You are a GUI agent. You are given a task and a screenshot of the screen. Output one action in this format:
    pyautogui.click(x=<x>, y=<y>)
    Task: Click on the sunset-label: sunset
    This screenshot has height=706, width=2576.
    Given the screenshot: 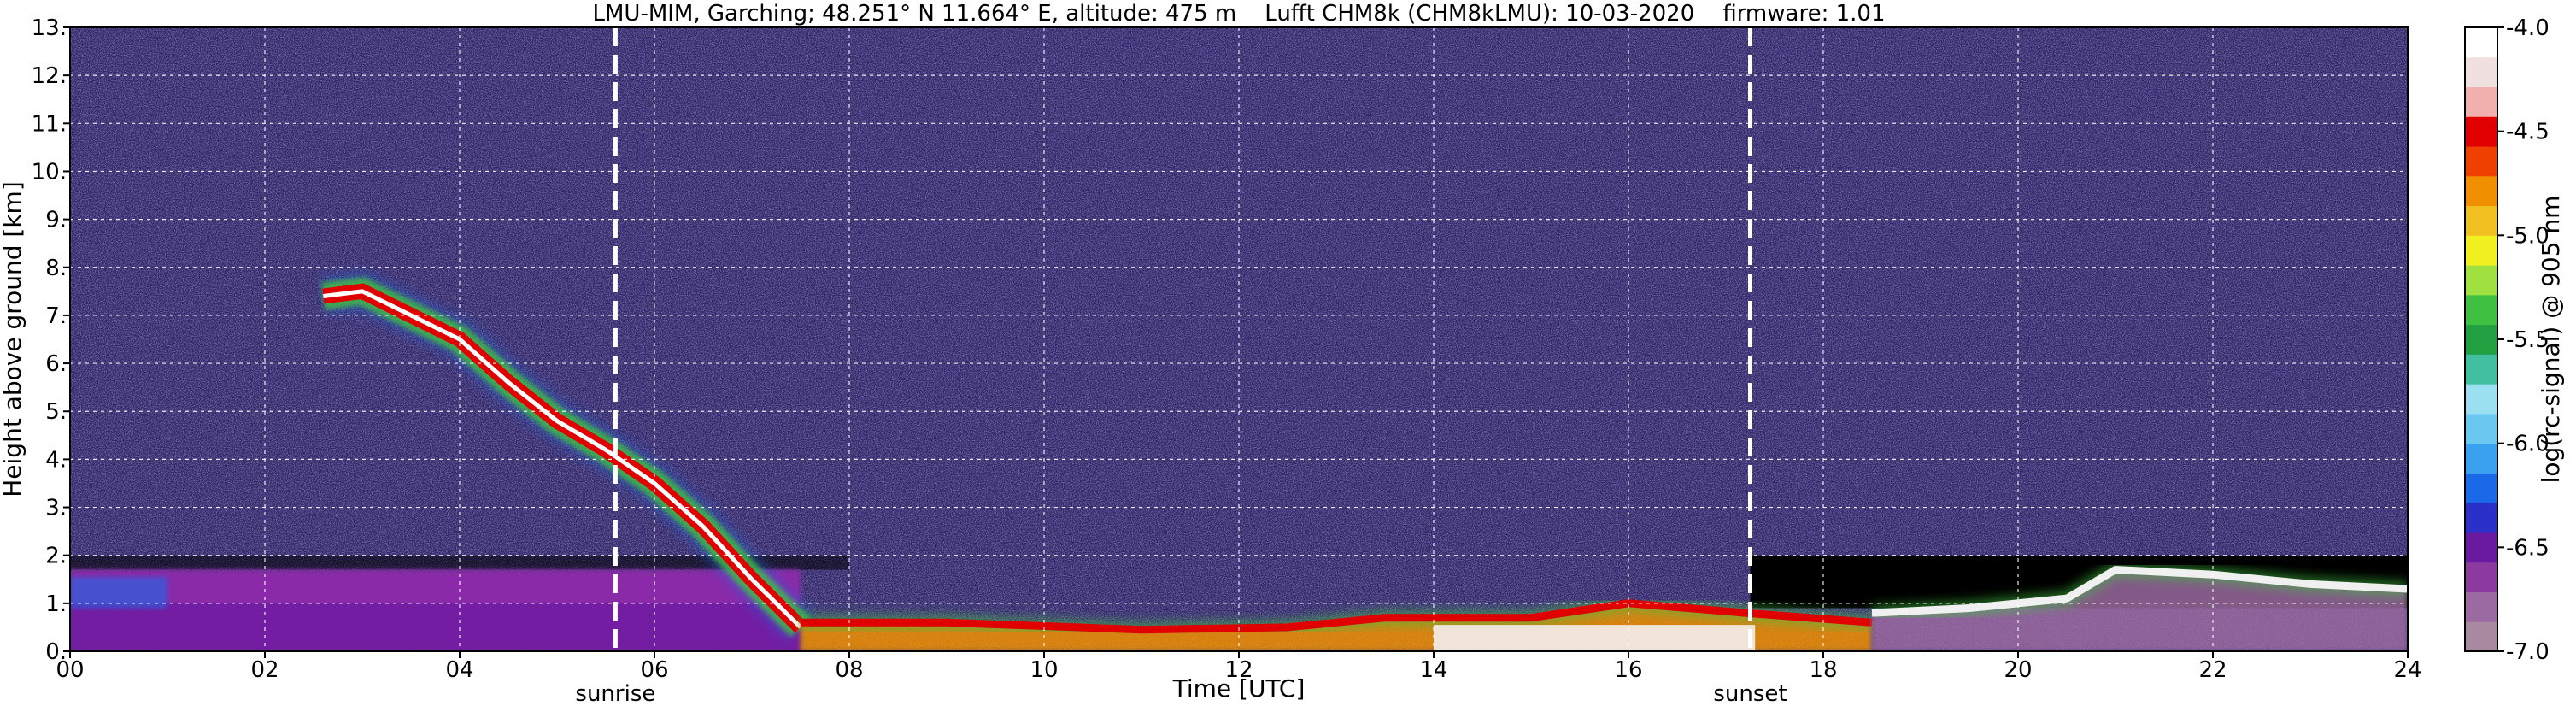 What is the action you would take?
    pyautogui.click(x=1750, y=693)
    